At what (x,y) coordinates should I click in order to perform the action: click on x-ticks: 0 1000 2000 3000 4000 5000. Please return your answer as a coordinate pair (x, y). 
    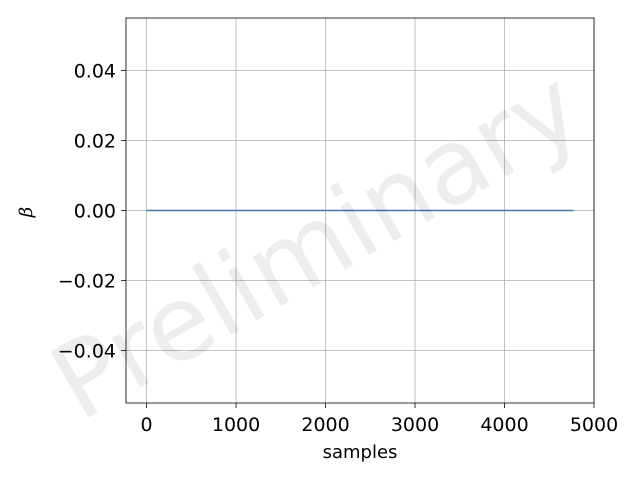
    Looking at the image, I should click on (379, 419).